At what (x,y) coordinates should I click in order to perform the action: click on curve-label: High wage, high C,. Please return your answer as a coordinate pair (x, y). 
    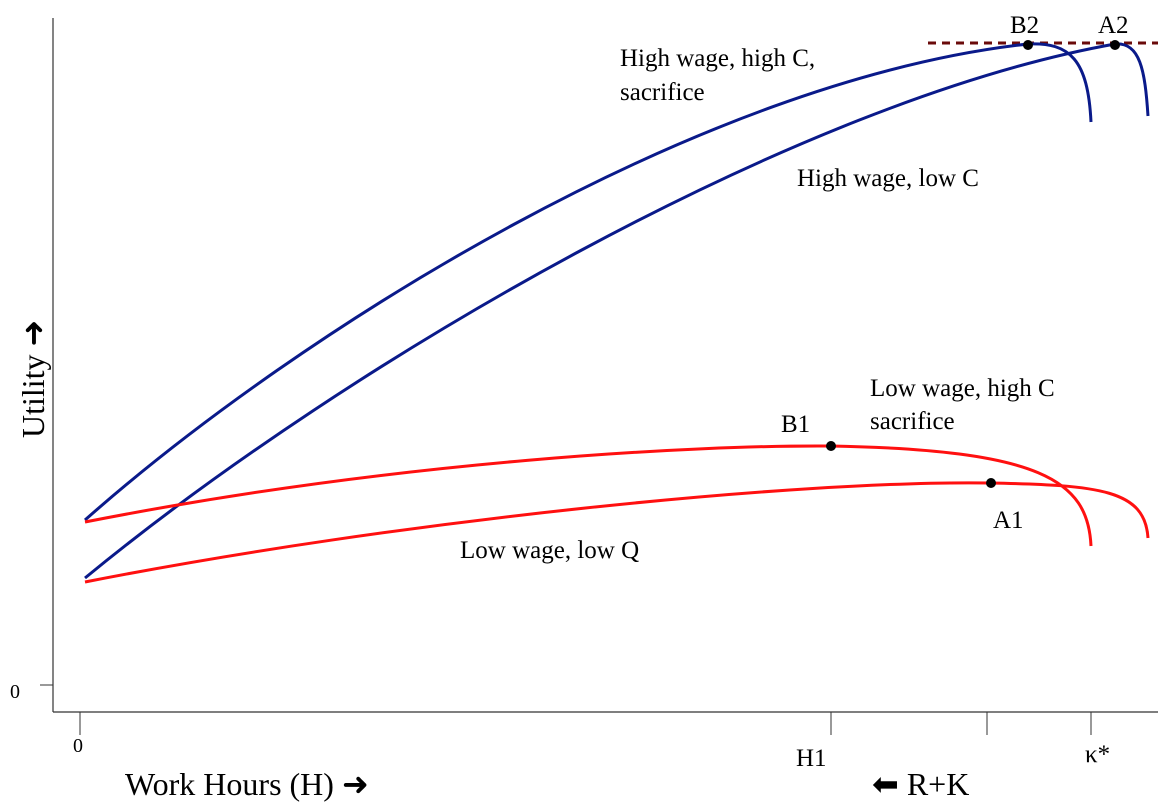
    Looking at the image, I should click on (717, 58).